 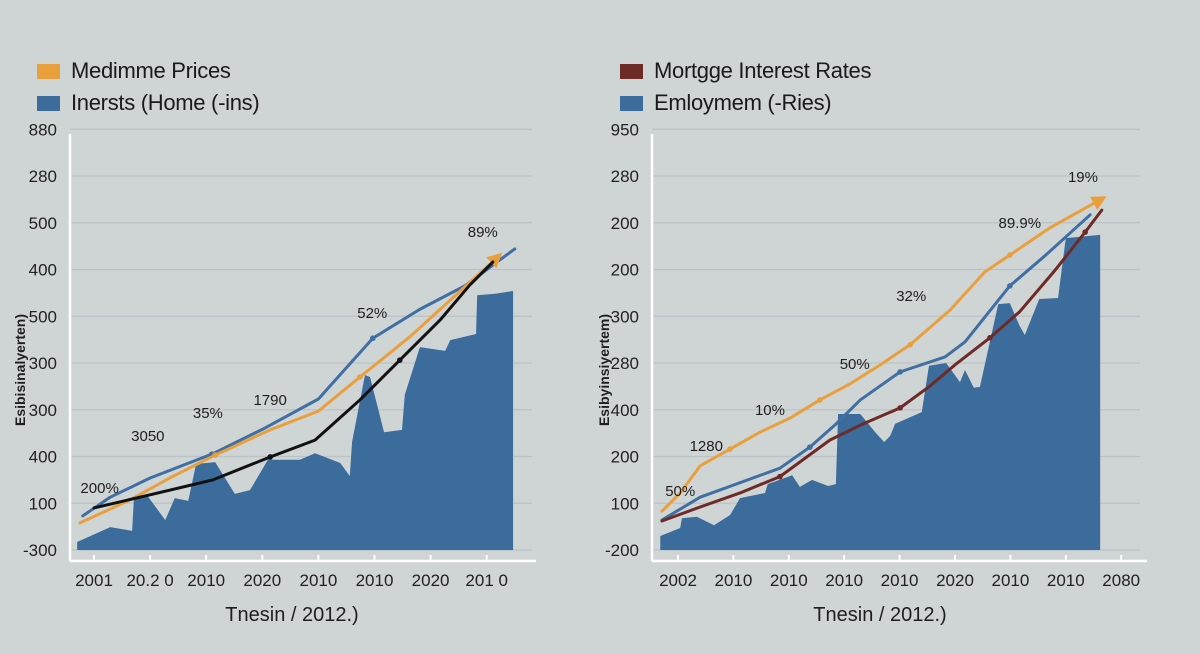 I want to click on legend-label: Emloymem (-Ries), so click(x=743, y=102).